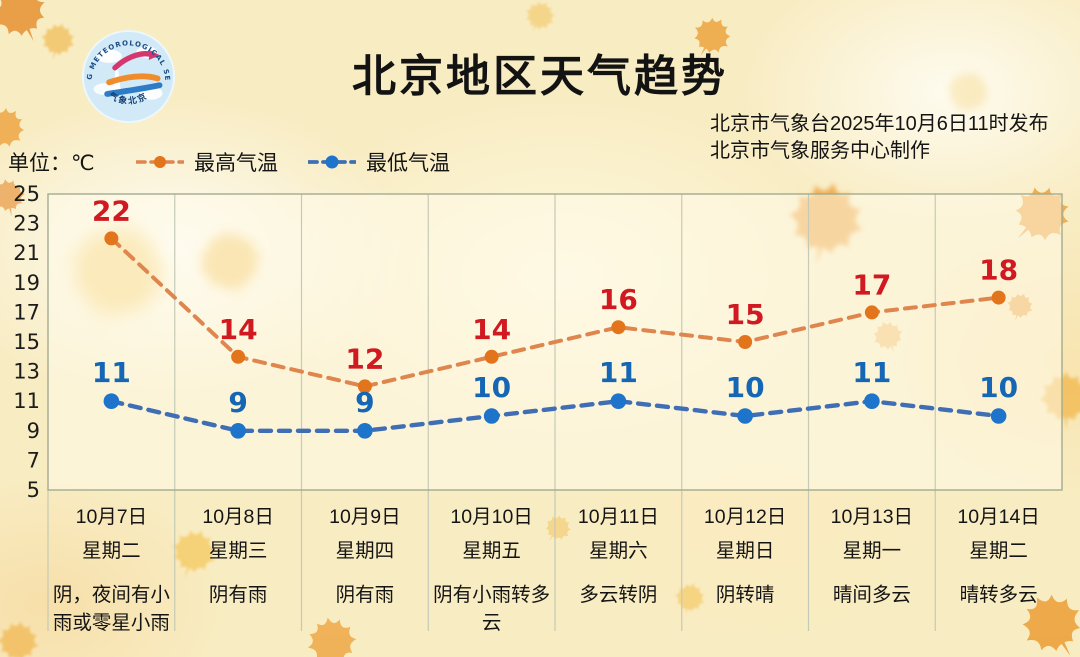 Image resolution: width=1080 pixels, height=657 pixels. I want to click on logo-orange-swoosh, so click(133, 79).